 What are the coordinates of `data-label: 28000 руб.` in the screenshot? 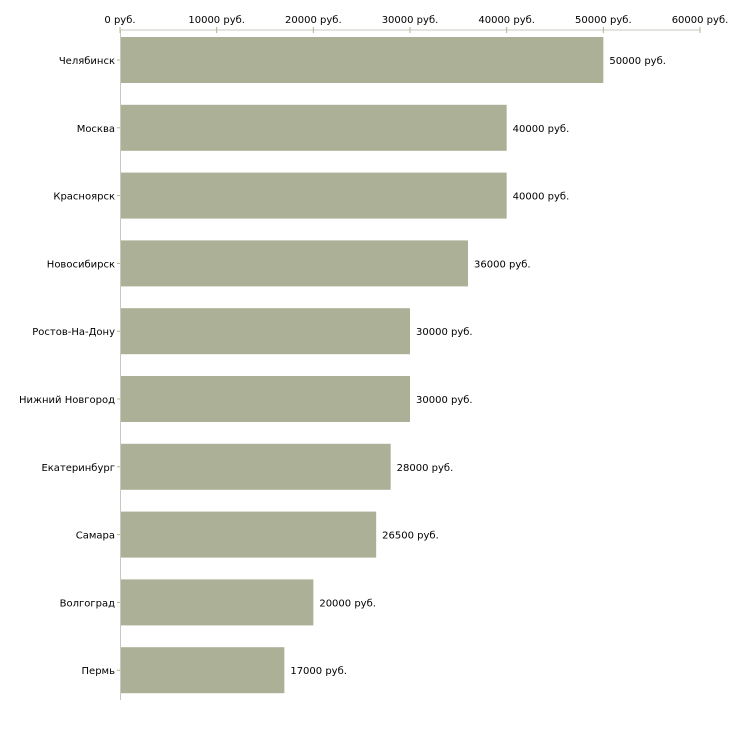 It's located at (425, 468).